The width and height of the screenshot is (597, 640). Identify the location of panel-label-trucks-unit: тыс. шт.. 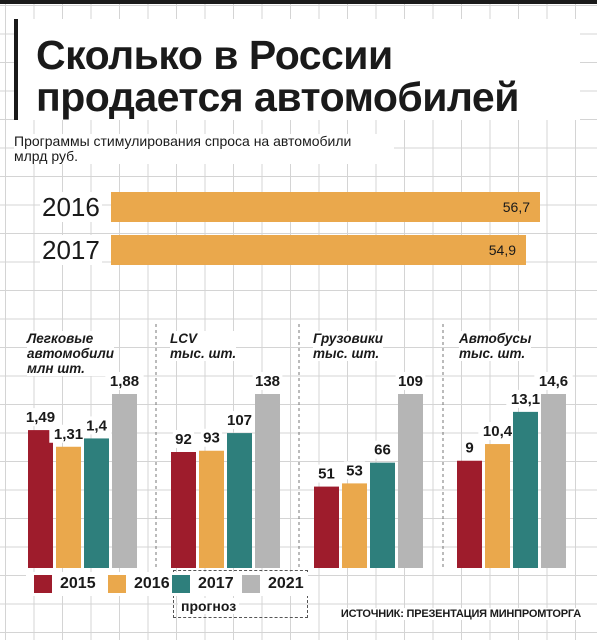
(346, 353).